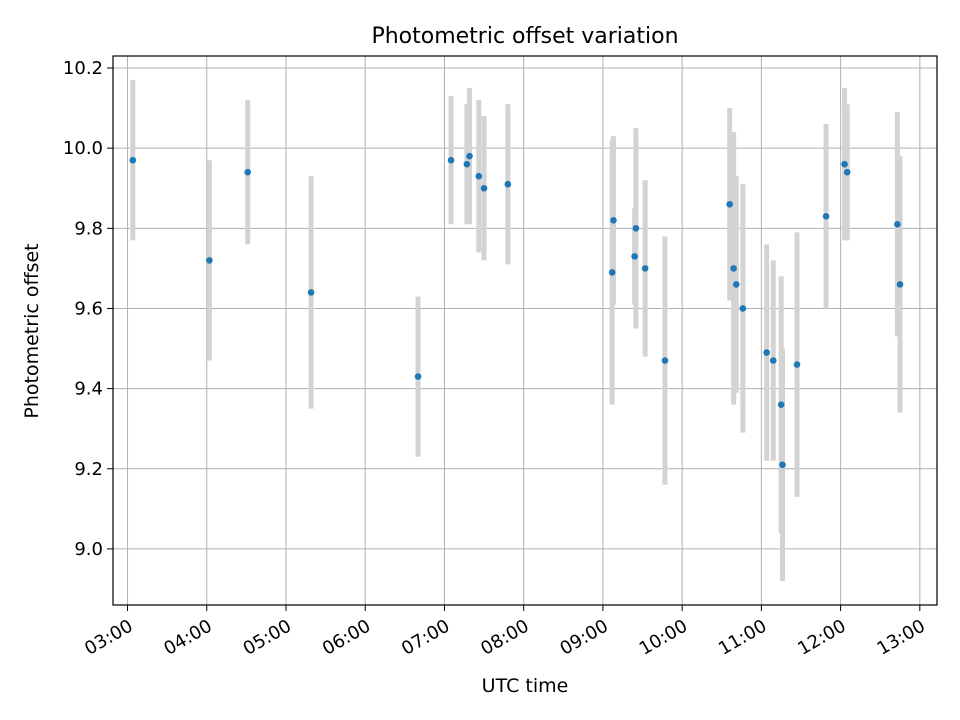 The height and width of the screenshot is (720, 960). I want to click on y-tick-label: 9.0, so click(88, 549).